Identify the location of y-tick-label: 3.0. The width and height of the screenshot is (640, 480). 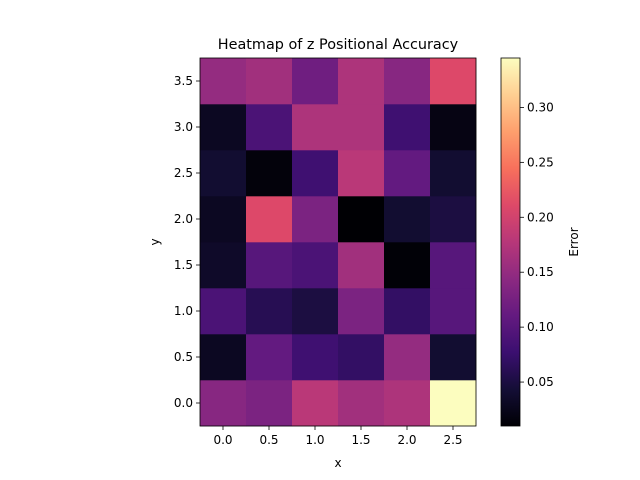
(183, 127).